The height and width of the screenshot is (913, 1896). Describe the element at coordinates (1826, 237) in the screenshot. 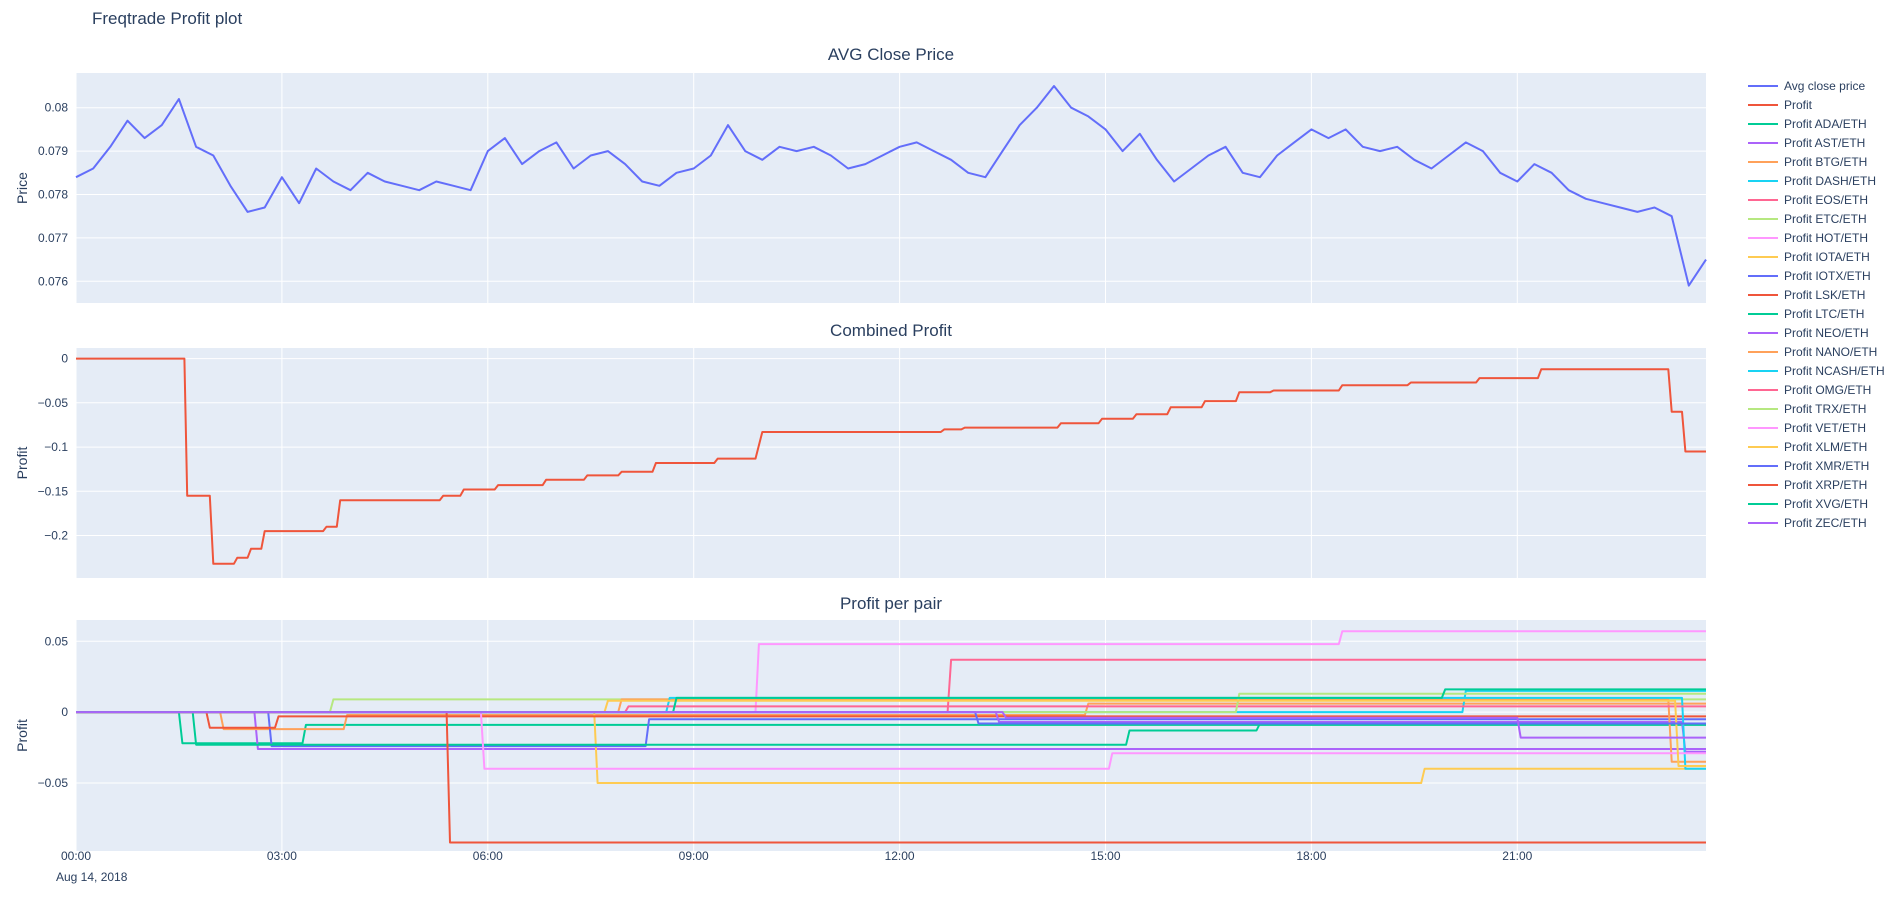

I see `legend-label: Profit HOT/ETH` at that location.